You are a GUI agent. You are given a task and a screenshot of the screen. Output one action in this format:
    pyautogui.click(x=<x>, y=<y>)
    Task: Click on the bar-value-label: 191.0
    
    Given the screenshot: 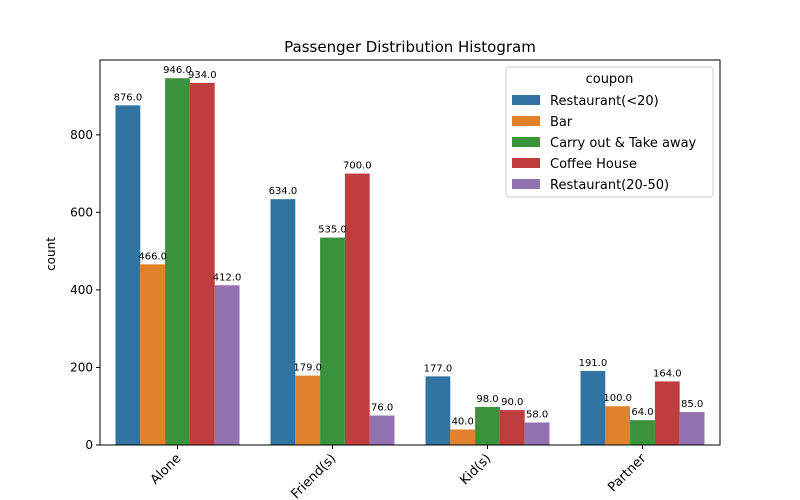 What is the action you would take?
    pyautogui.click(x=593, y=363)
    